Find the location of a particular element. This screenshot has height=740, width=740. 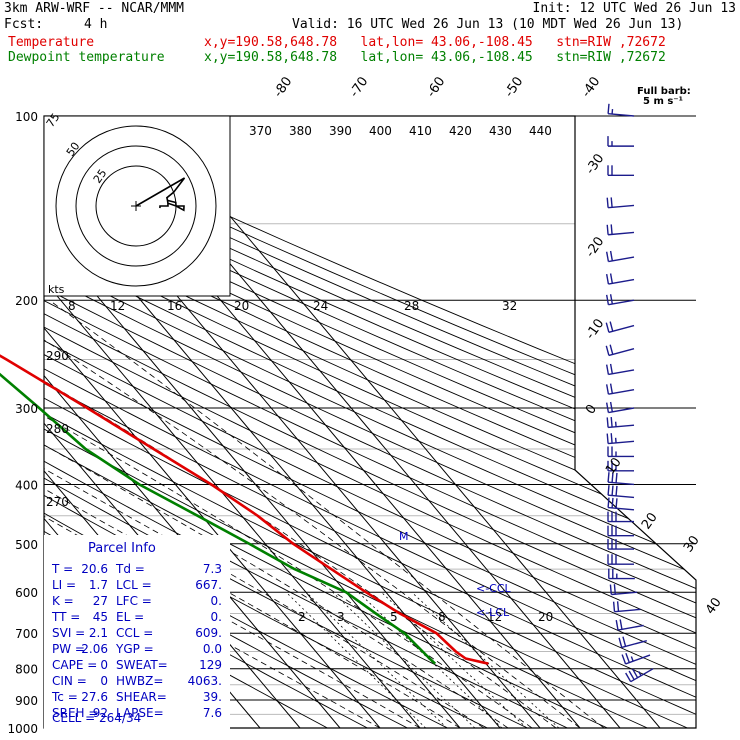

parcel-a: SREH = is located at coordinates (75, 713).